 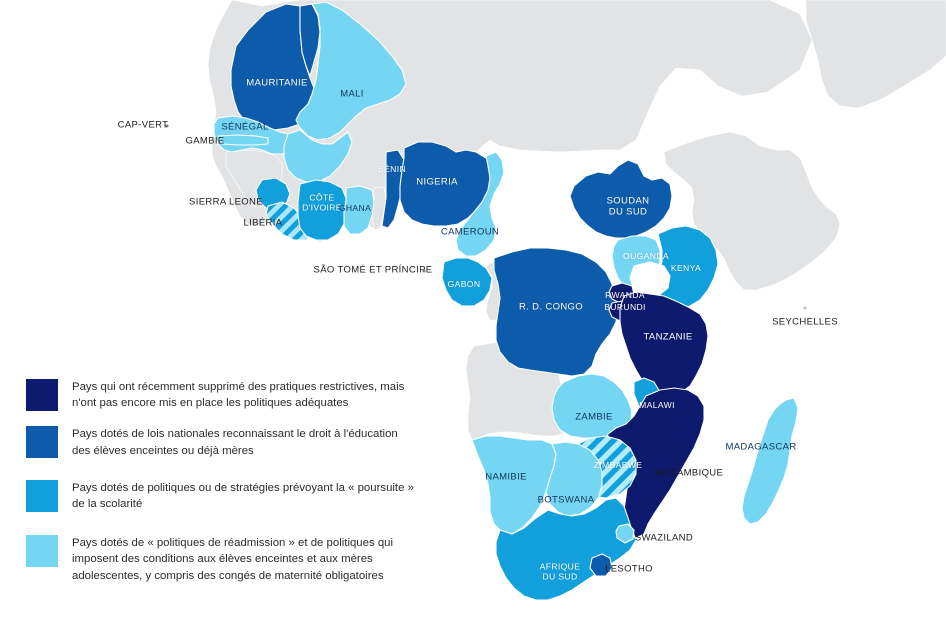 I want to click on country-afrique-du-sud, so click(x=566, y=549).